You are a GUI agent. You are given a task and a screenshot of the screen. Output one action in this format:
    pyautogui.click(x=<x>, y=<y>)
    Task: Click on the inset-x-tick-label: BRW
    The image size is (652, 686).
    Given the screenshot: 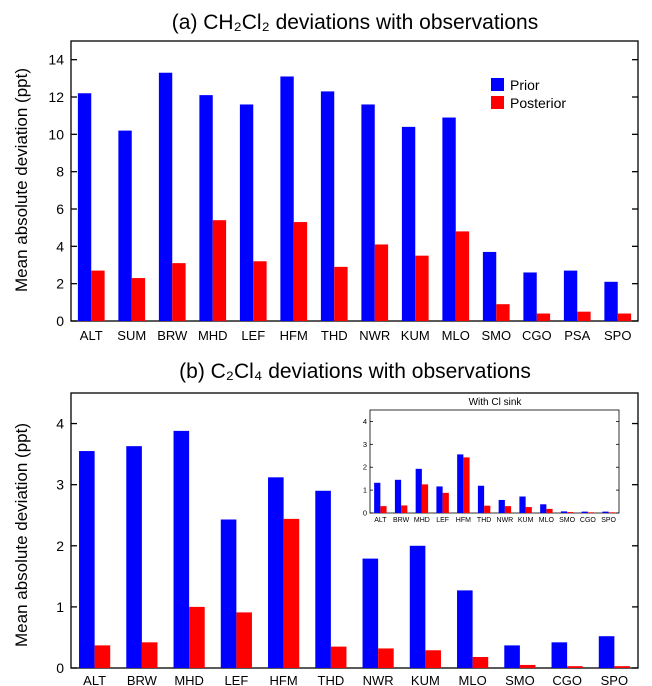 What is the action you would take?
    pyautogui.click(x=401, y=520)
    